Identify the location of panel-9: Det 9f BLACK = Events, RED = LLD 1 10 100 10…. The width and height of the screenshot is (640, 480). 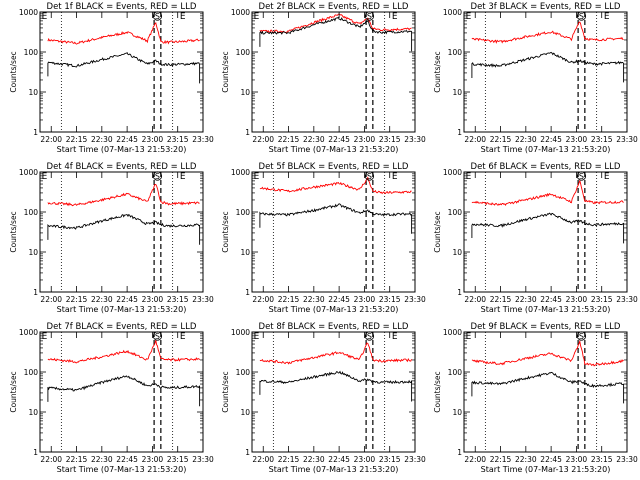
(535, 398).